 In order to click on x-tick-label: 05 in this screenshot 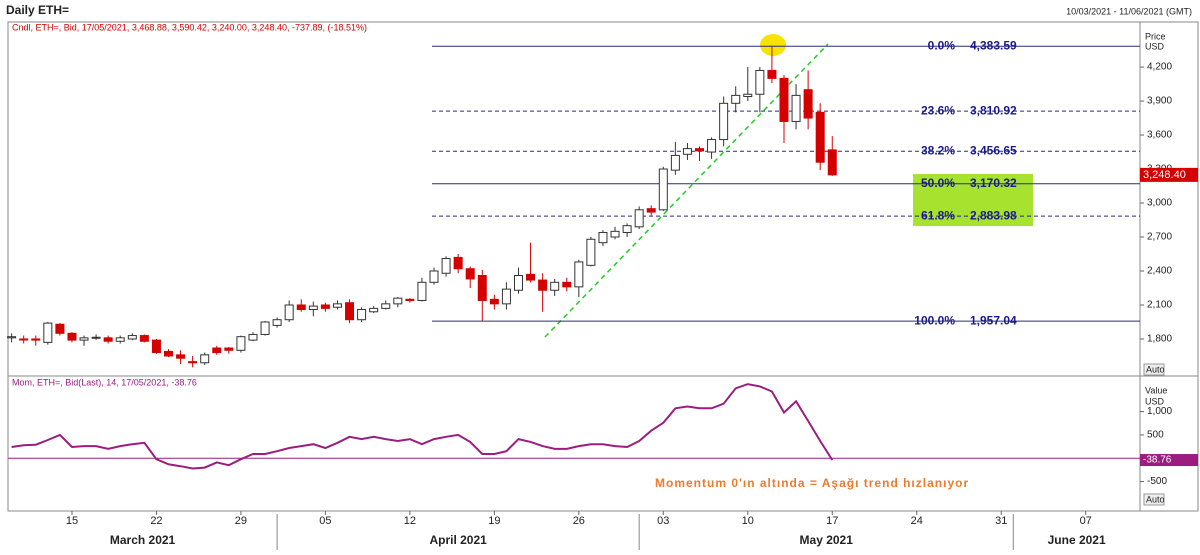, I will do `click(325, 521)`.